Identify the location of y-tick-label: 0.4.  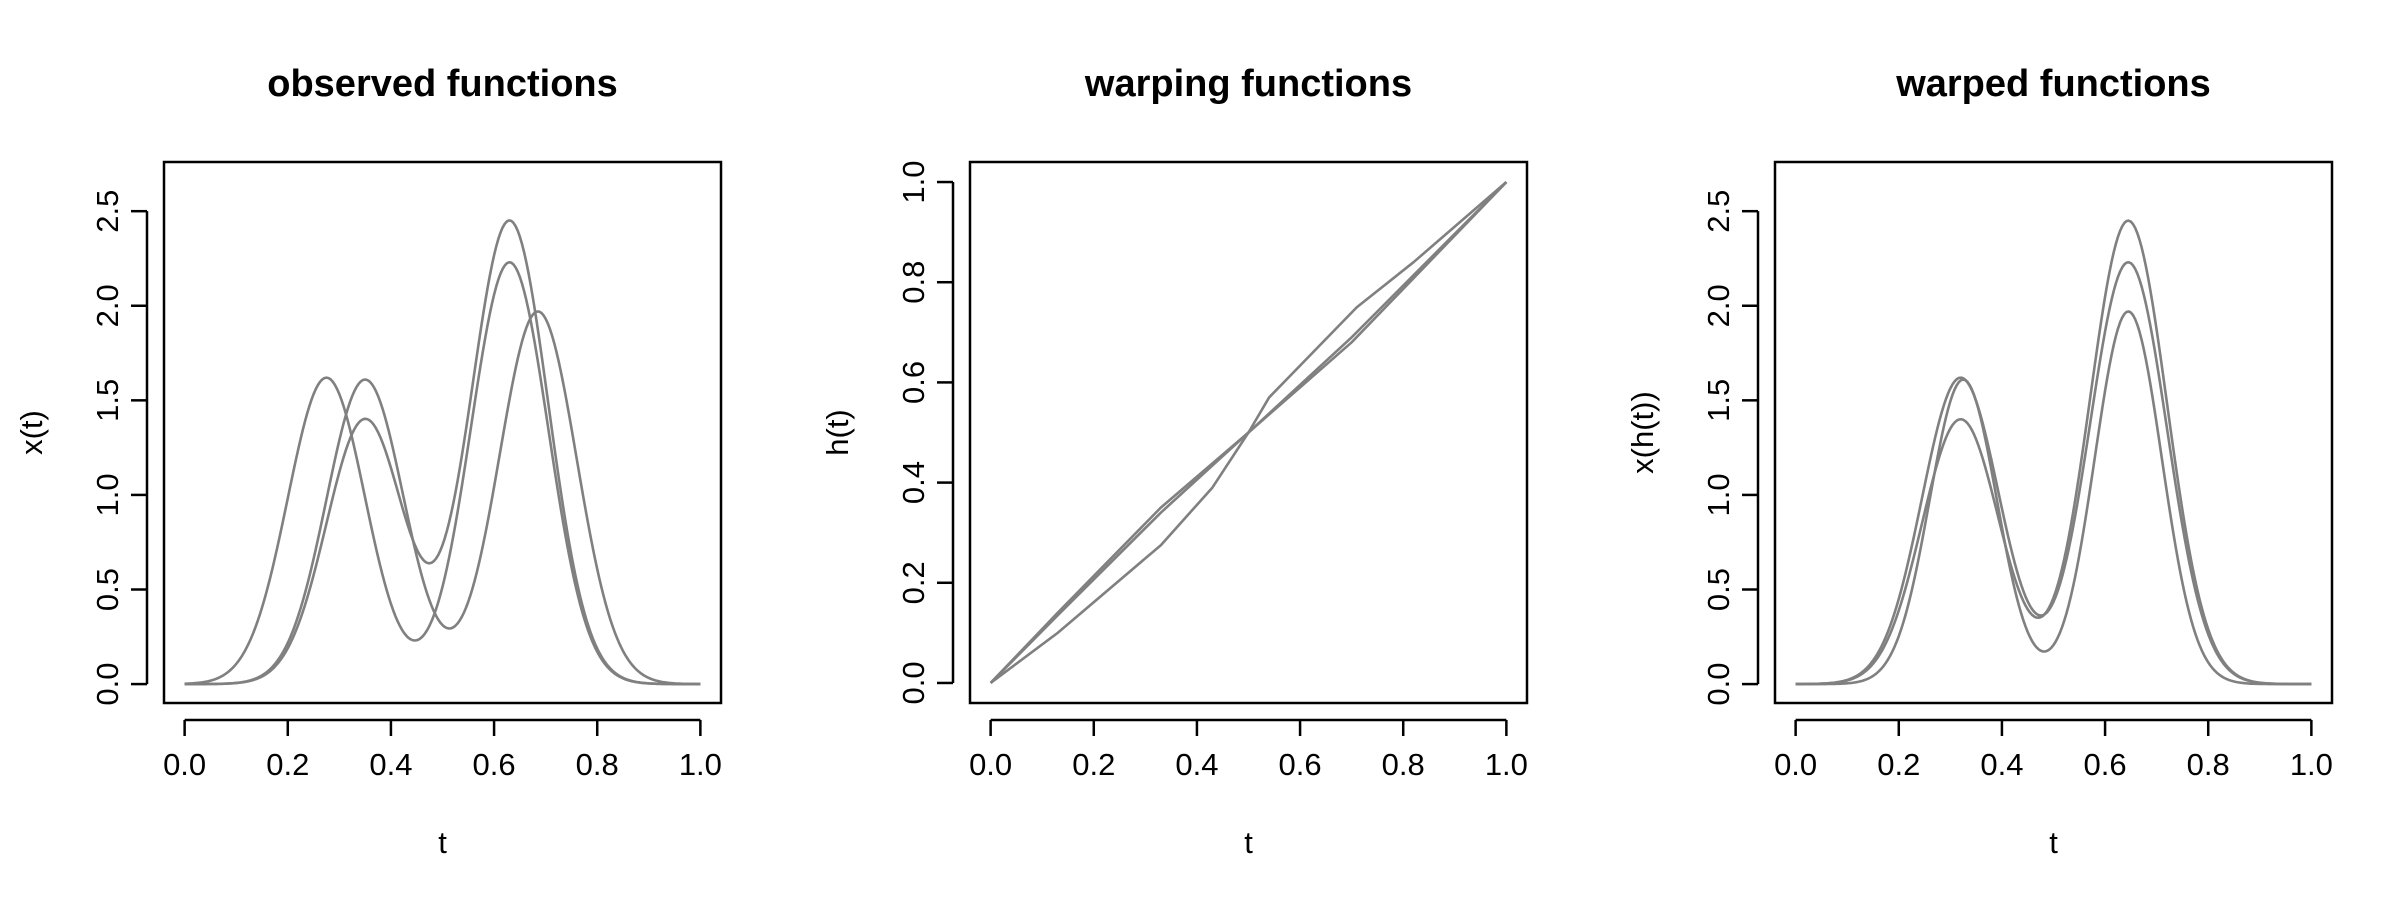
(913, 482).